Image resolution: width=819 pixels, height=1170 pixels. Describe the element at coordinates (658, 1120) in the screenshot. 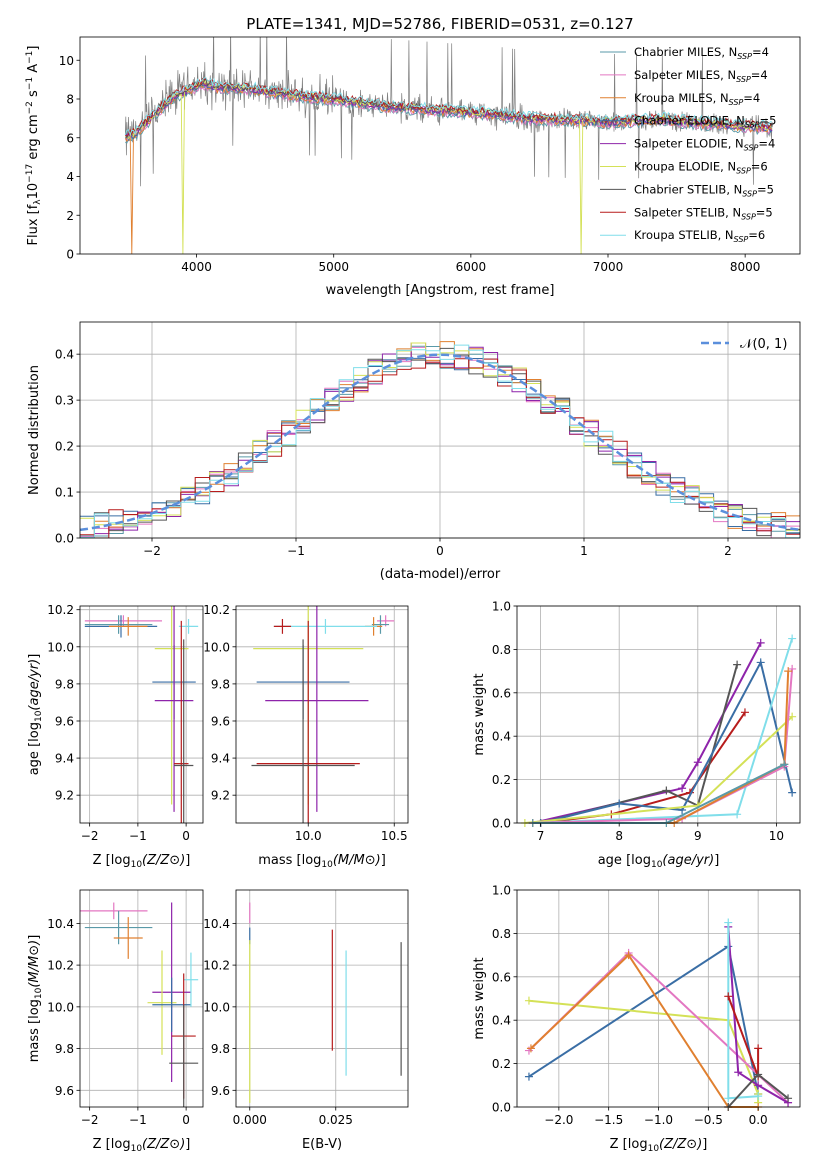

I see `x-tick-label: −1.0` at that location.